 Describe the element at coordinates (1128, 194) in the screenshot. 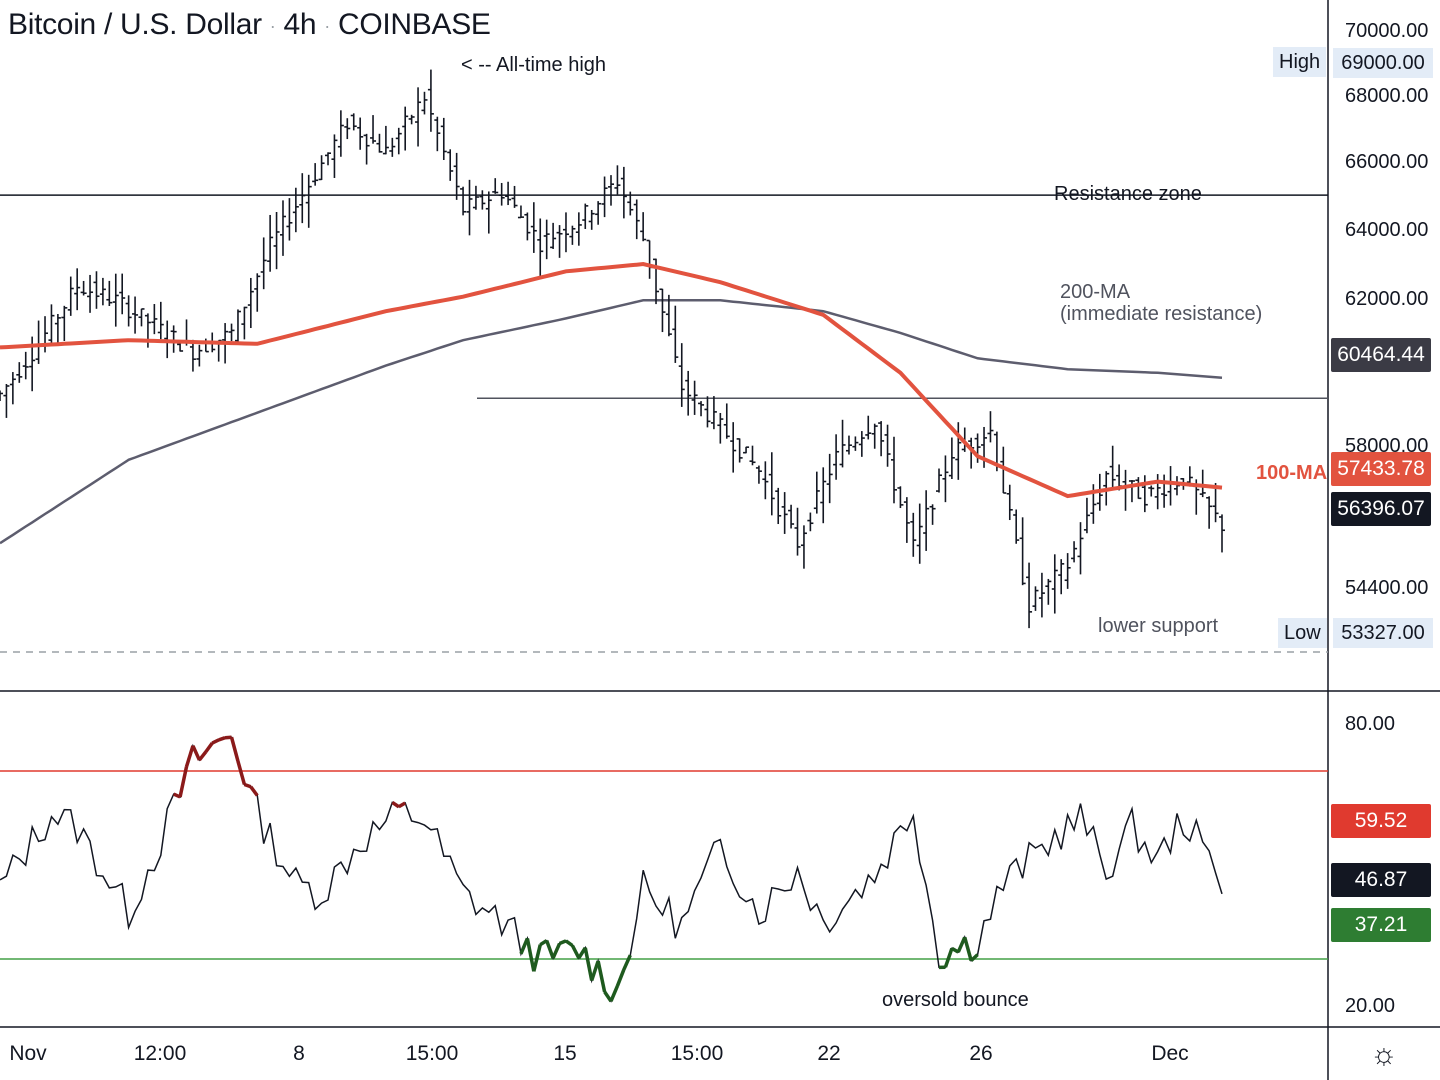

I see `resistance-zone-annotation: Resistance zone` at that location.